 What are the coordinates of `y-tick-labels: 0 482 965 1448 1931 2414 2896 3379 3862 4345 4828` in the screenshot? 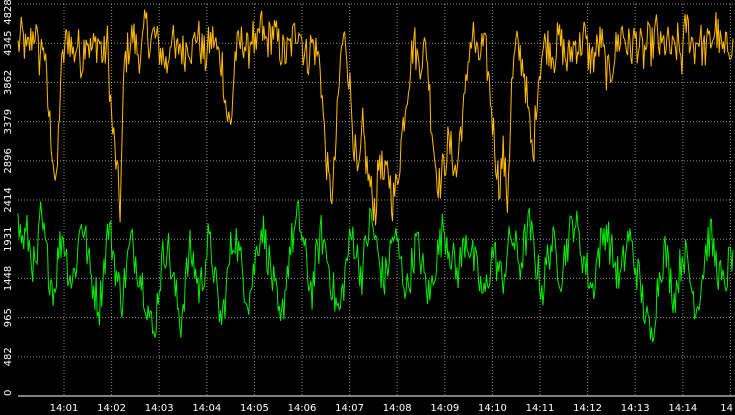 It's located at (8, 198).